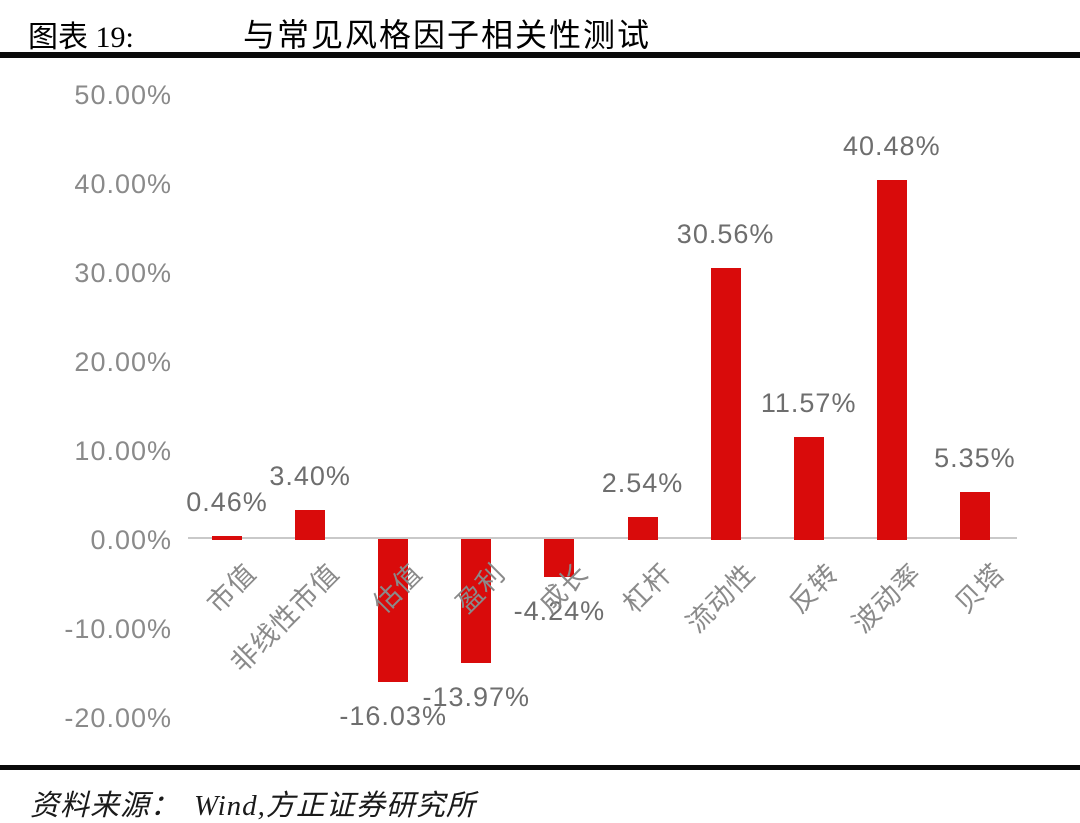 Image resolution: width=1080 pixels, height=823 pixels. Describe the element at coordinates (123, 362) in the screenshot. I see `y-axis-tick-label: 20.00%` at that location.